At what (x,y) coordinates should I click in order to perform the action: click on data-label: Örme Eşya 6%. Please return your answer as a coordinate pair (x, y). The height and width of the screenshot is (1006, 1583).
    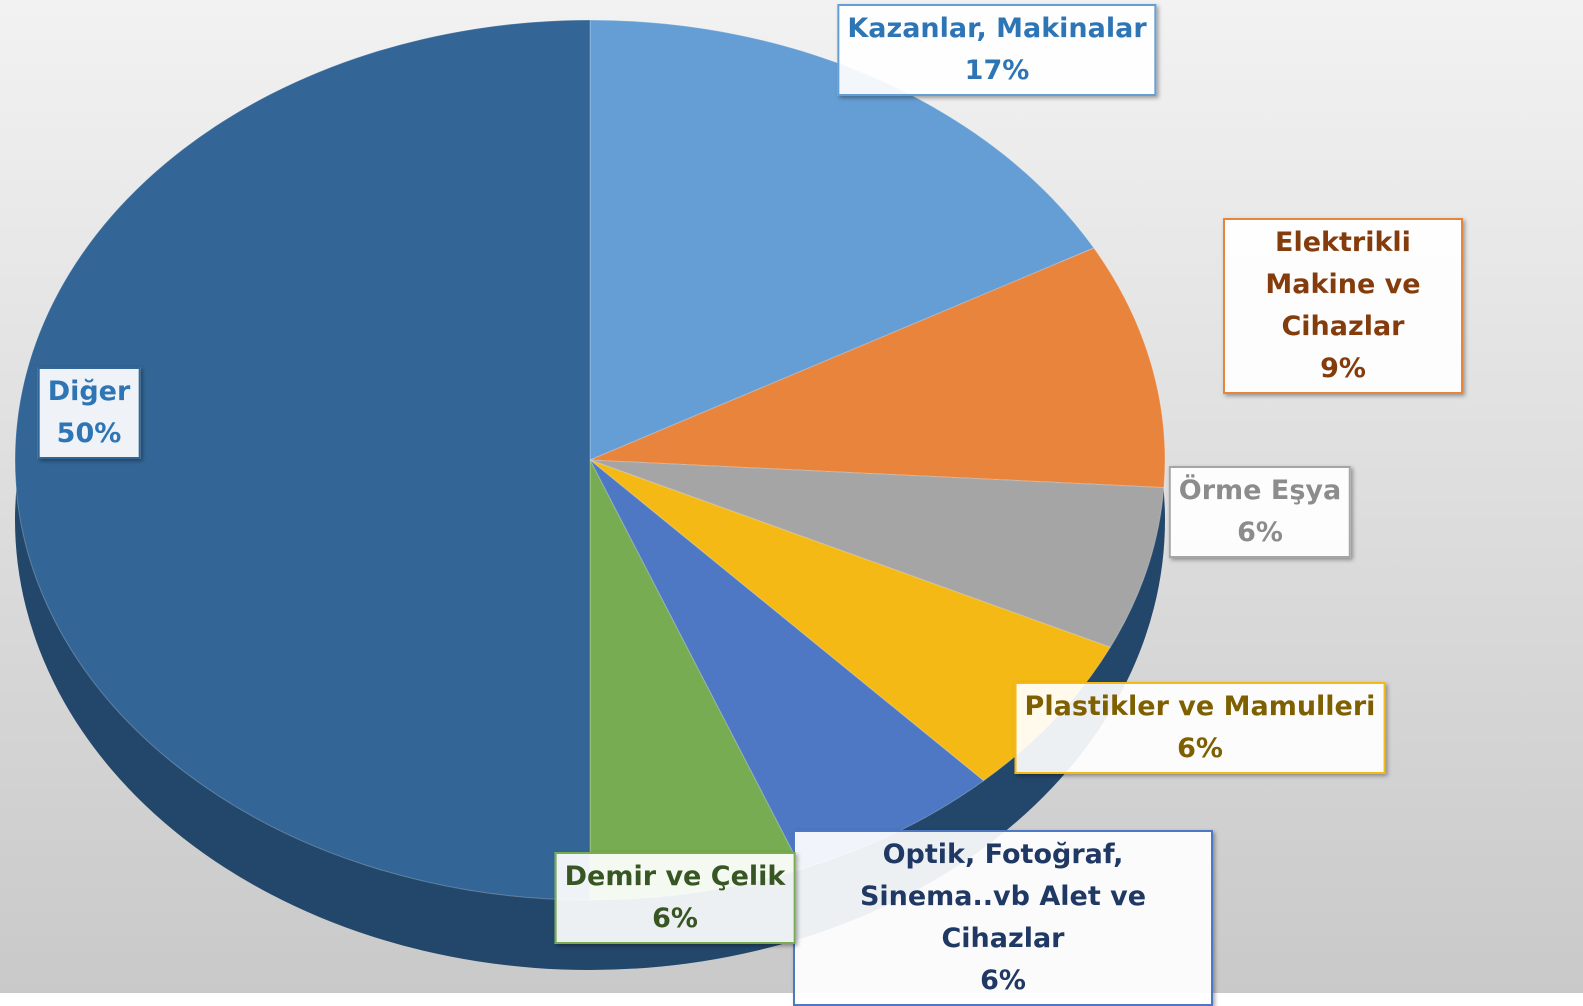
    Looking at the image, I should click on (1260, 512).